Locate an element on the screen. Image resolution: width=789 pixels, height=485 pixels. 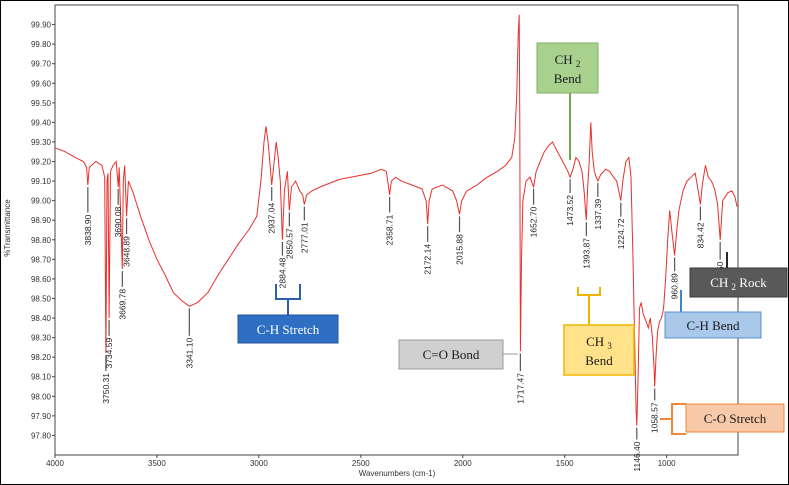
y-tick-label: 98.70 is located at coordinates (41, 259).